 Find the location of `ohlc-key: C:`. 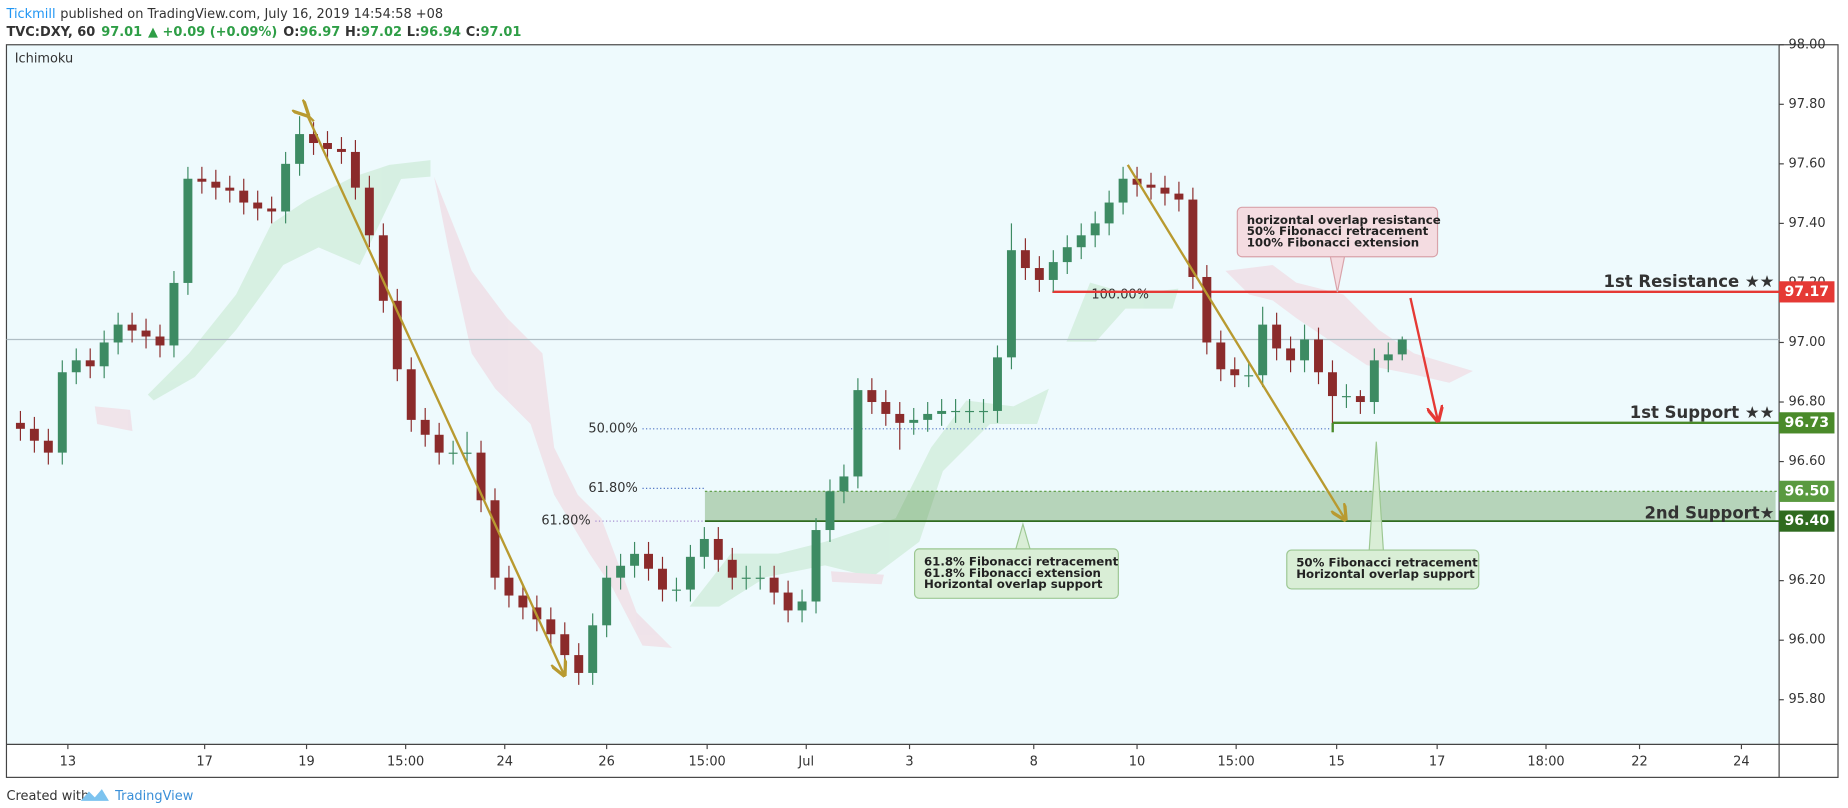

ohlc-key: C: is located at coordinates (473, 31).